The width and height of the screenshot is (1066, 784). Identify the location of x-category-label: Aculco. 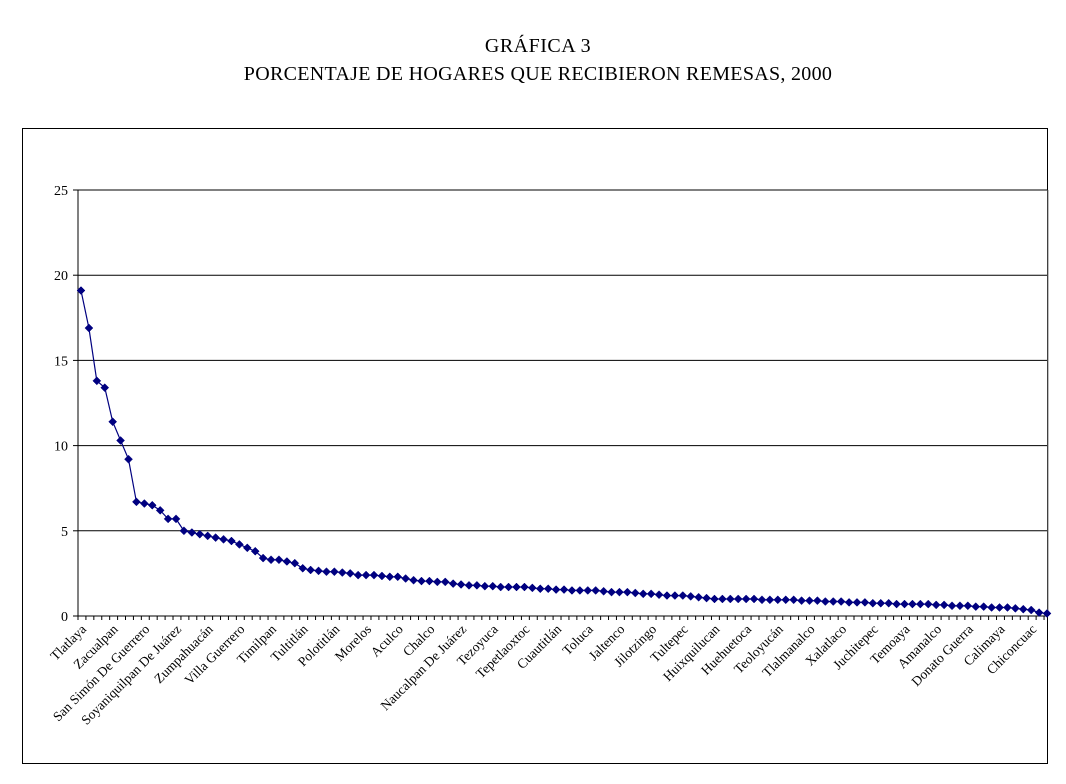
(387, 640).